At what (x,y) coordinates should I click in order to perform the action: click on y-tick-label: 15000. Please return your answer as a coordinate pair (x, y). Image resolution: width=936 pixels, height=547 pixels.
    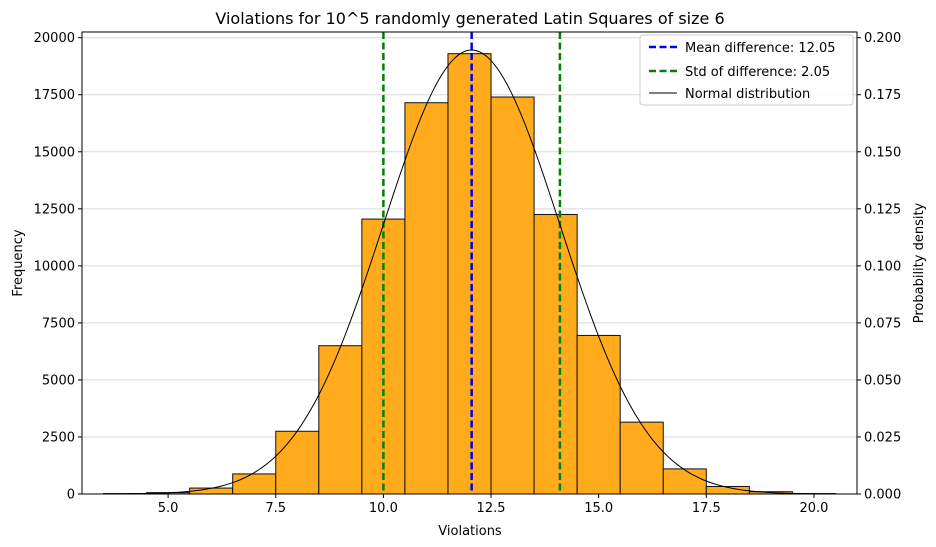
    Looking at the image, I should click on (54, 152).